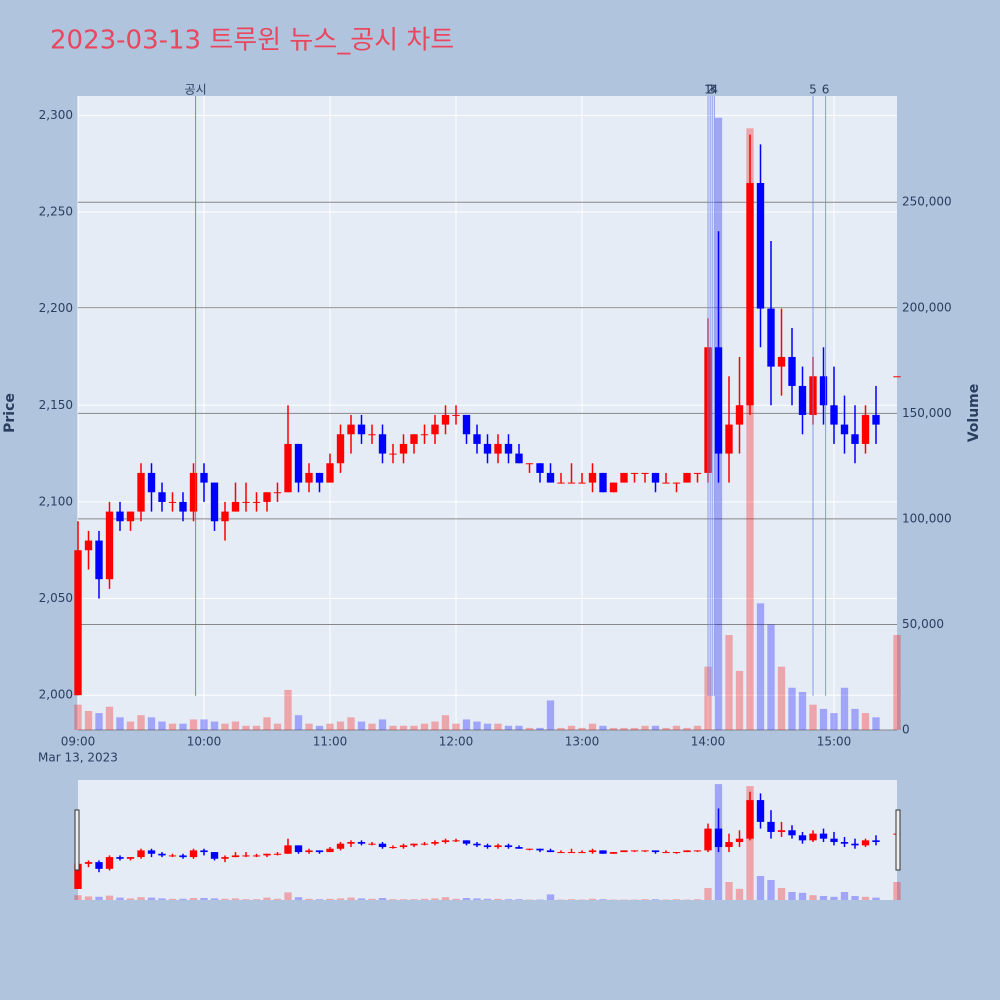 The width and height of the screenshot is (1000, 1000). Describe the element at coordinates (77, 840) in the screenshot. I see `range-handle-left` at that location.